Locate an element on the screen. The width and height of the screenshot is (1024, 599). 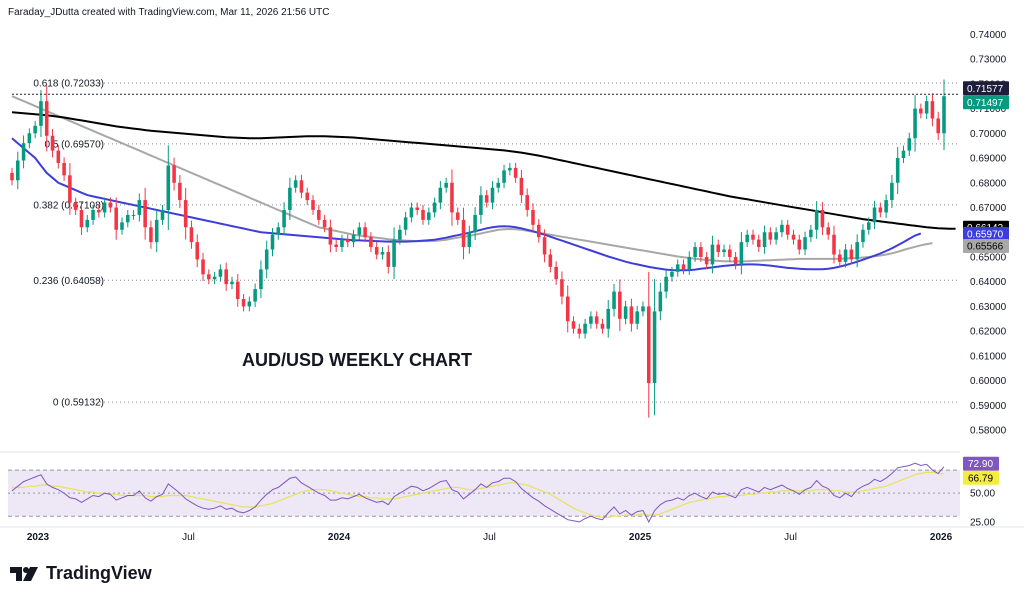
price-tick-label: 0.60000 is located at coordinates (988, 381).